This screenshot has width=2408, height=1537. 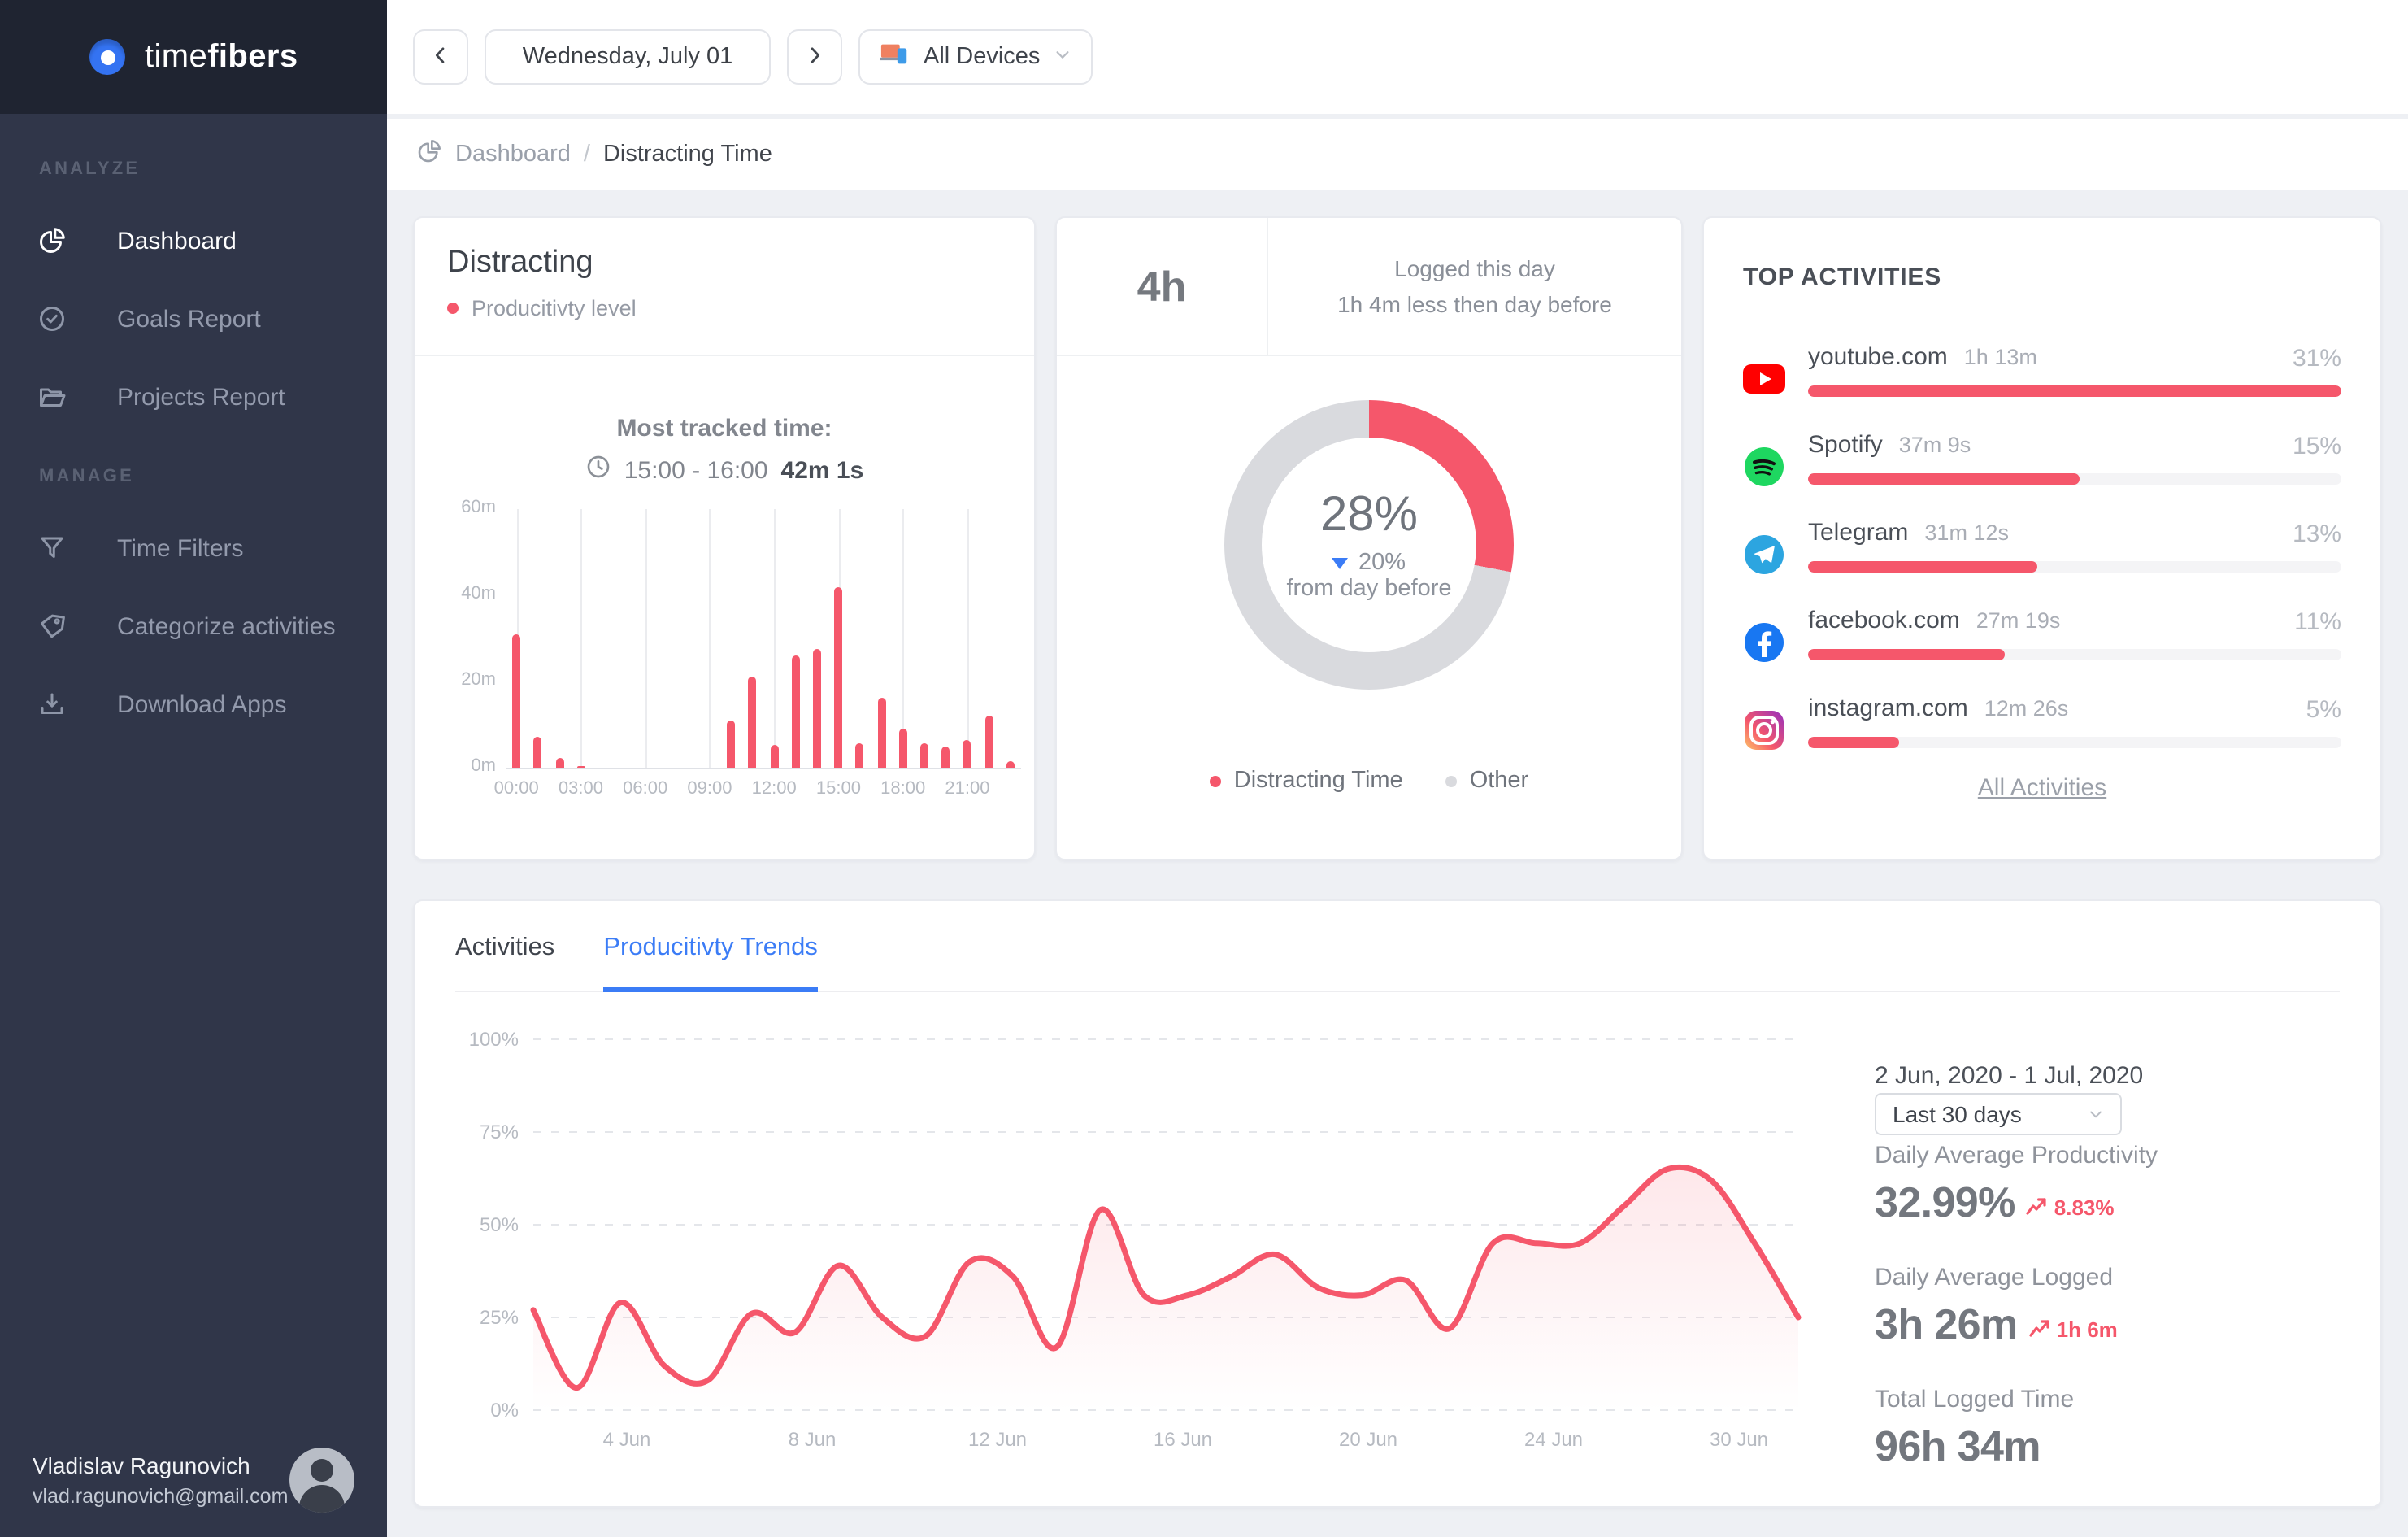 I want to click on card-title: Distracting, so click(x=520, y=263).